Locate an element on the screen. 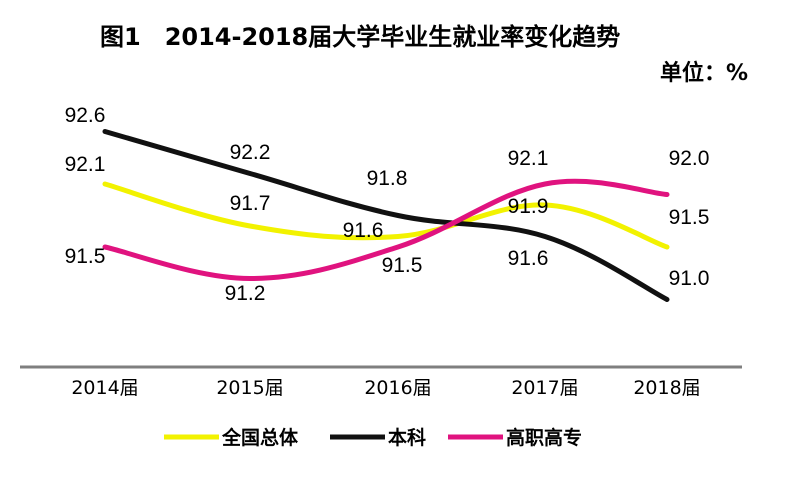 The width and height of the screenshot is (794, 486). series-line is located at coordinates (386, 215).